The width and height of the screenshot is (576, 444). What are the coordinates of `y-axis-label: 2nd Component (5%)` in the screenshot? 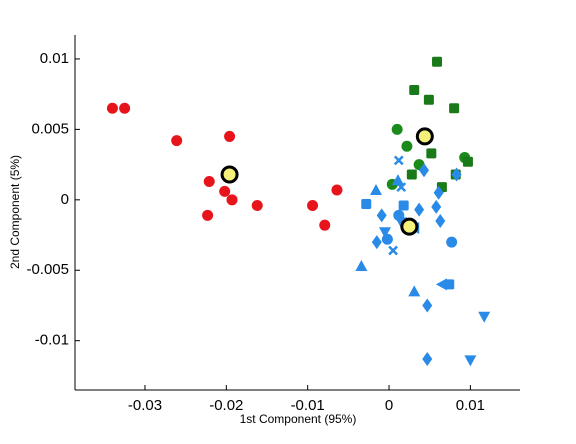 It's located at (15, 212).